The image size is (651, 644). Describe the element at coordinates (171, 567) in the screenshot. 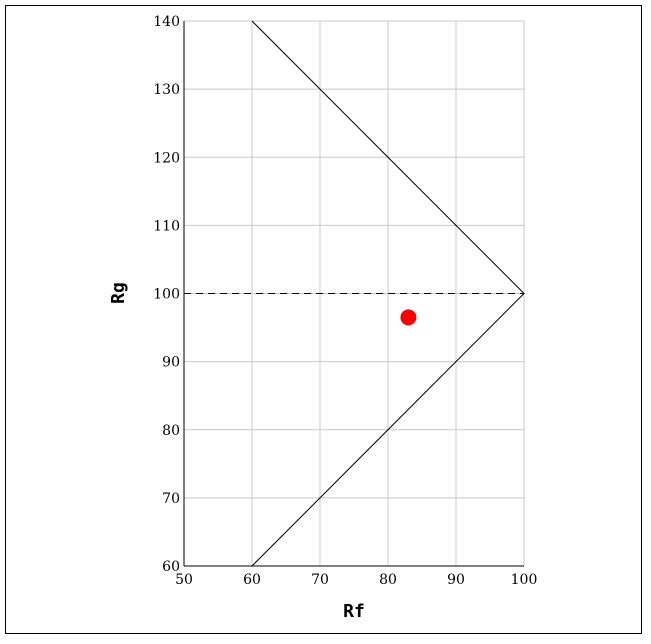

I see `y-tick-label-0: 60` at that location.